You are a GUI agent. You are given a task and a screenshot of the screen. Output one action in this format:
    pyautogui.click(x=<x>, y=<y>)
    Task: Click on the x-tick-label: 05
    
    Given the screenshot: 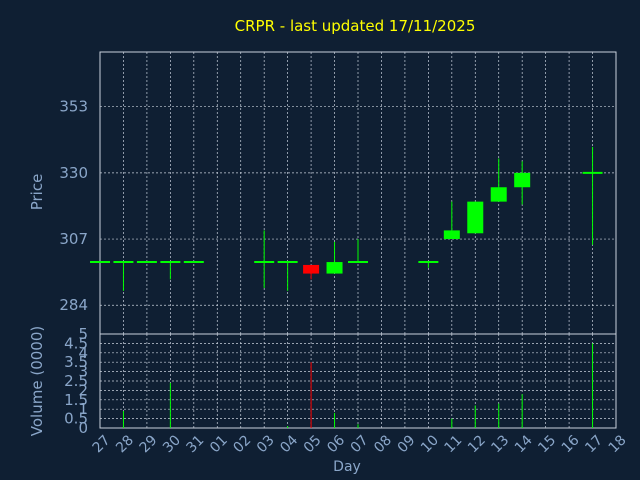 What is the action you would take?
    pyautogui.click(x=313, y=444)
    